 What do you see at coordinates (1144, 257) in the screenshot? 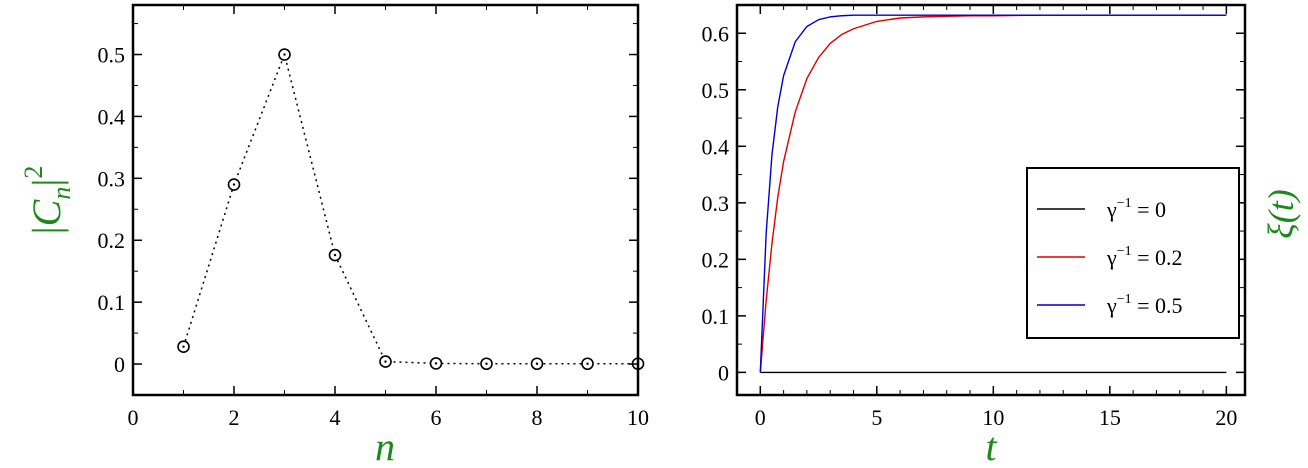
I see `legend-entry-label: γ−1 = 0.2` at bounding box center [1144, 257].